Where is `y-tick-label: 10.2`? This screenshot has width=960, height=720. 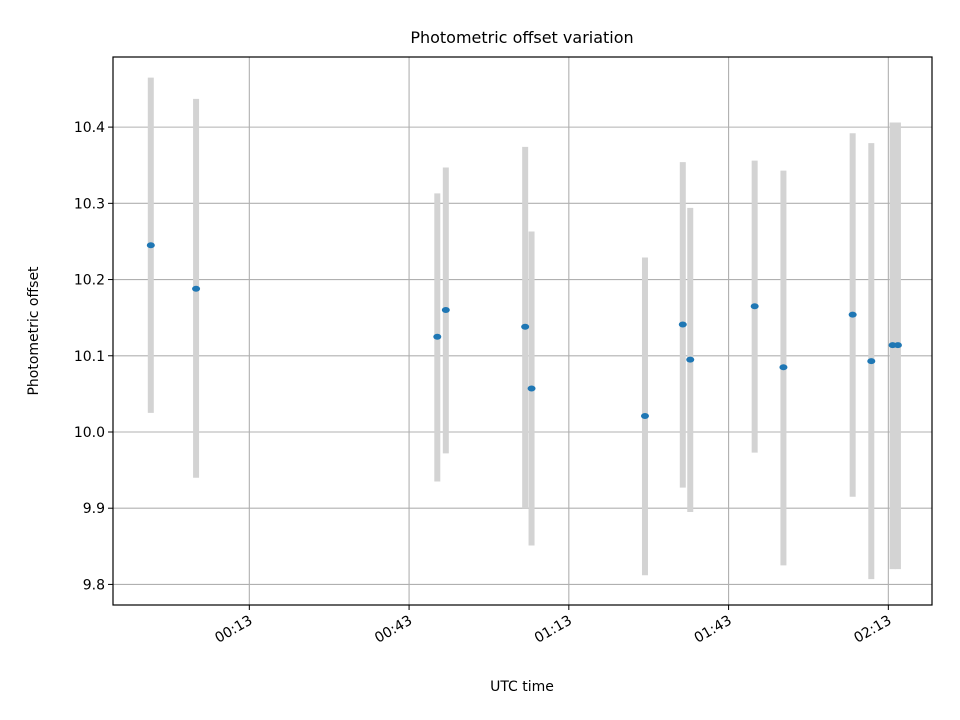 y-tick-label: 10.2 is located at coordinates (89, 281).